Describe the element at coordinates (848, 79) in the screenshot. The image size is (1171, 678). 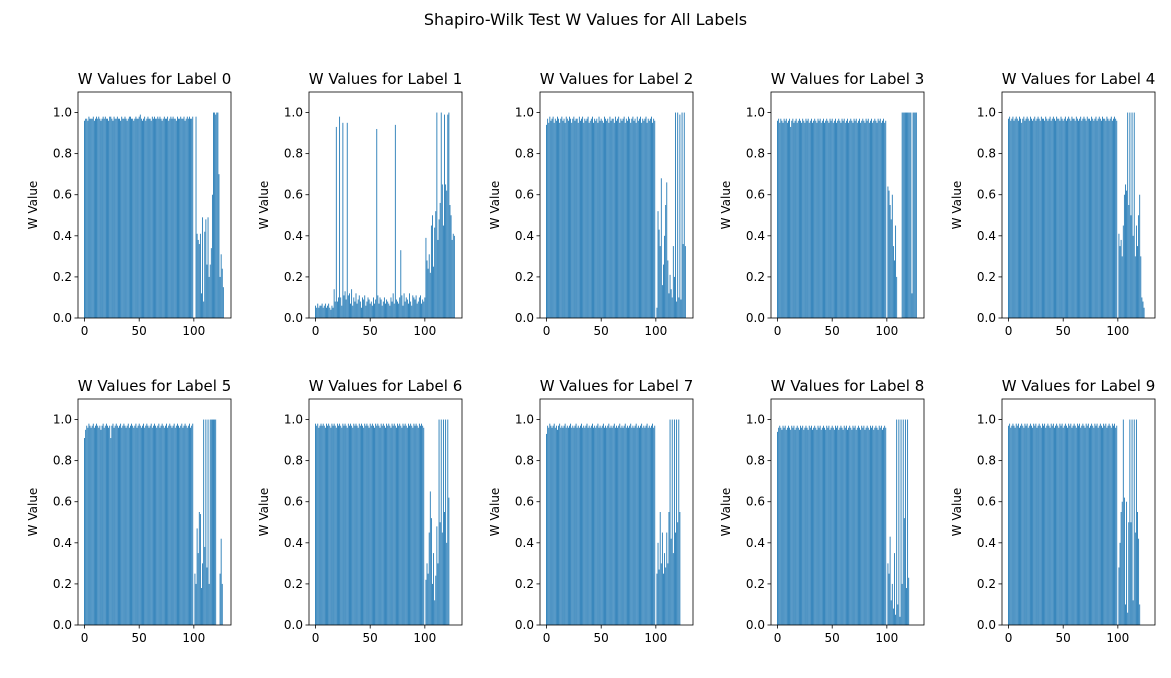
I see `subplot-title: W Values for Label 3` at that location.